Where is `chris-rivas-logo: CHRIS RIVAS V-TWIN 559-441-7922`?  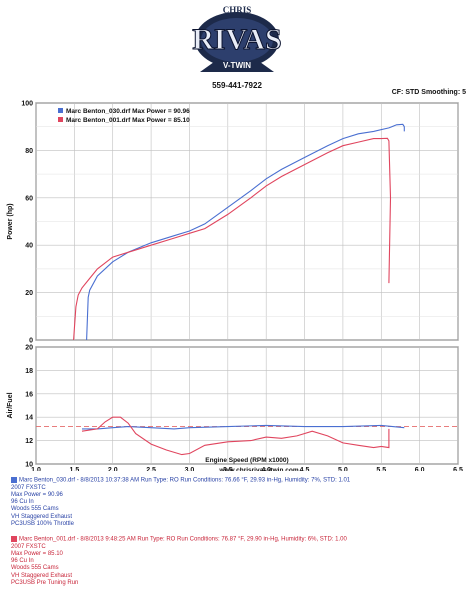
chris-rivas-logo: CHRIS RIVAS V-TWIN 559-441-7922 is located at coordinates (237, 47).